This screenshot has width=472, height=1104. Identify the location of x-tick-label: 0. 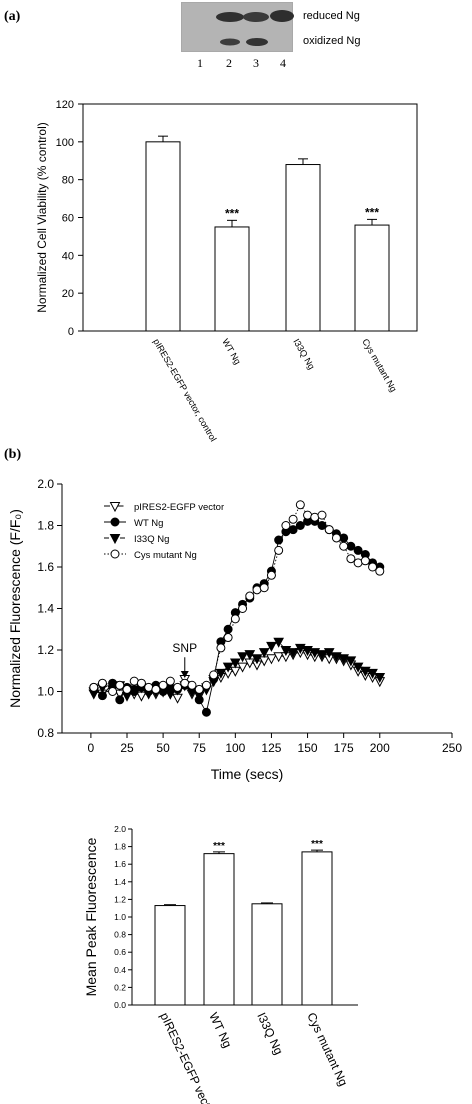
(91, 748).